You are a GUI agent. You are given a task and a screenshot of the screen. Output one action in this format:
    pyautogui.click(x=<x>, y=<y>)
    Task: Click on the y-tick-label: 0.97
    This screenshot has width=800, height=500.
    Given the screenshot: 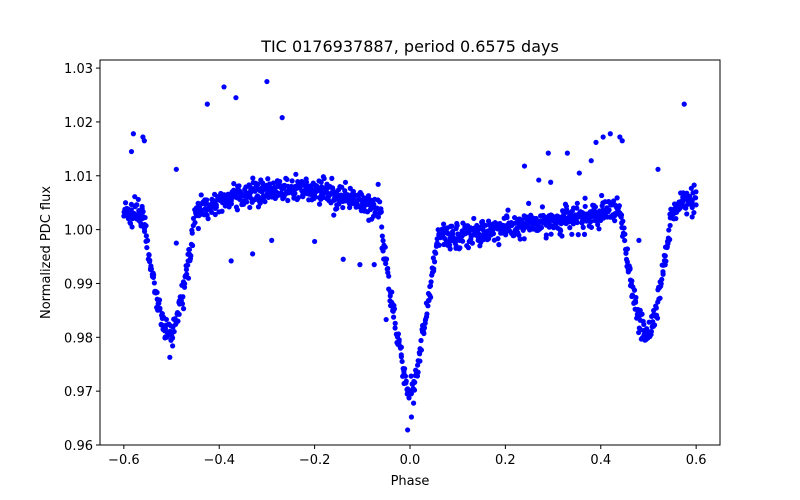 What is the action you would take?
    pyautogui.click(x=78, y=392)
    